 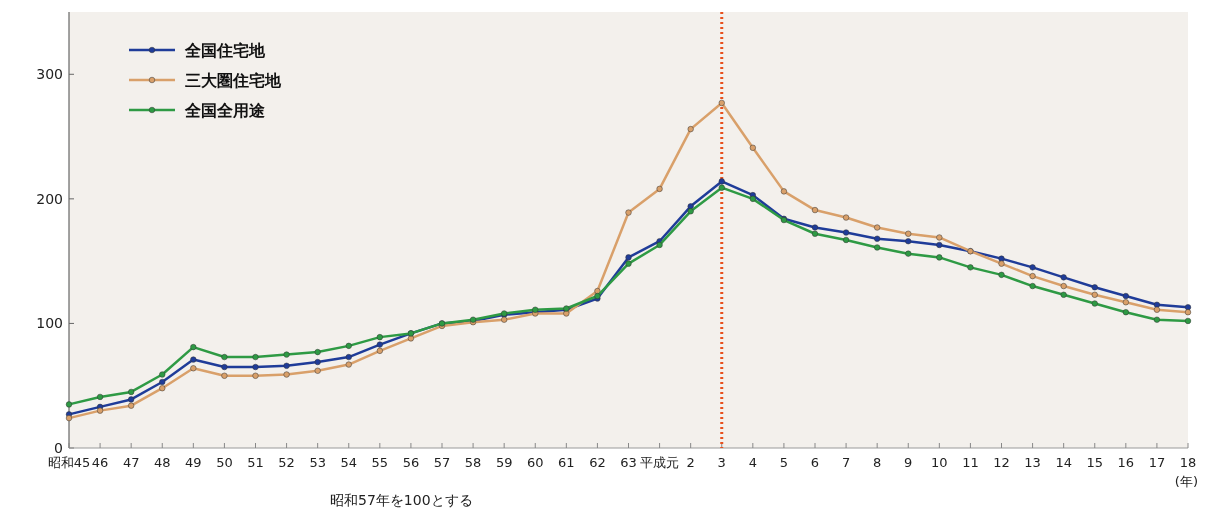 What do you see at coordinates (233, 80) in the screenshot?
I see `legend-label: 三大圏住宅地` at bounding box center [233, 80].